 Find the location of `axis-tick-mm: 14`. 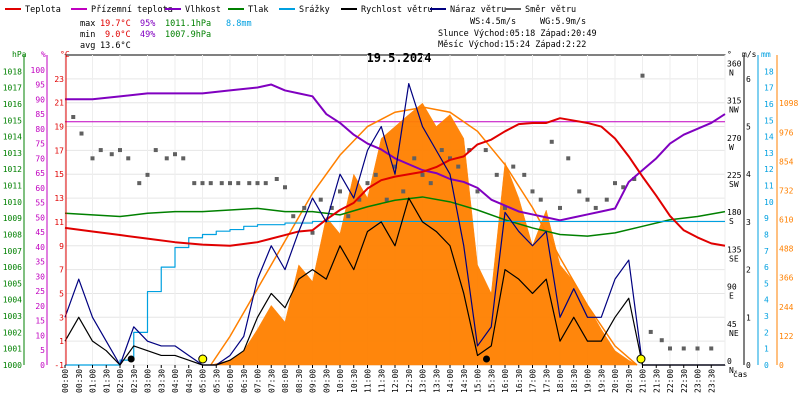

axis-tick-mm: 14 is located at coordinates (769, 137).